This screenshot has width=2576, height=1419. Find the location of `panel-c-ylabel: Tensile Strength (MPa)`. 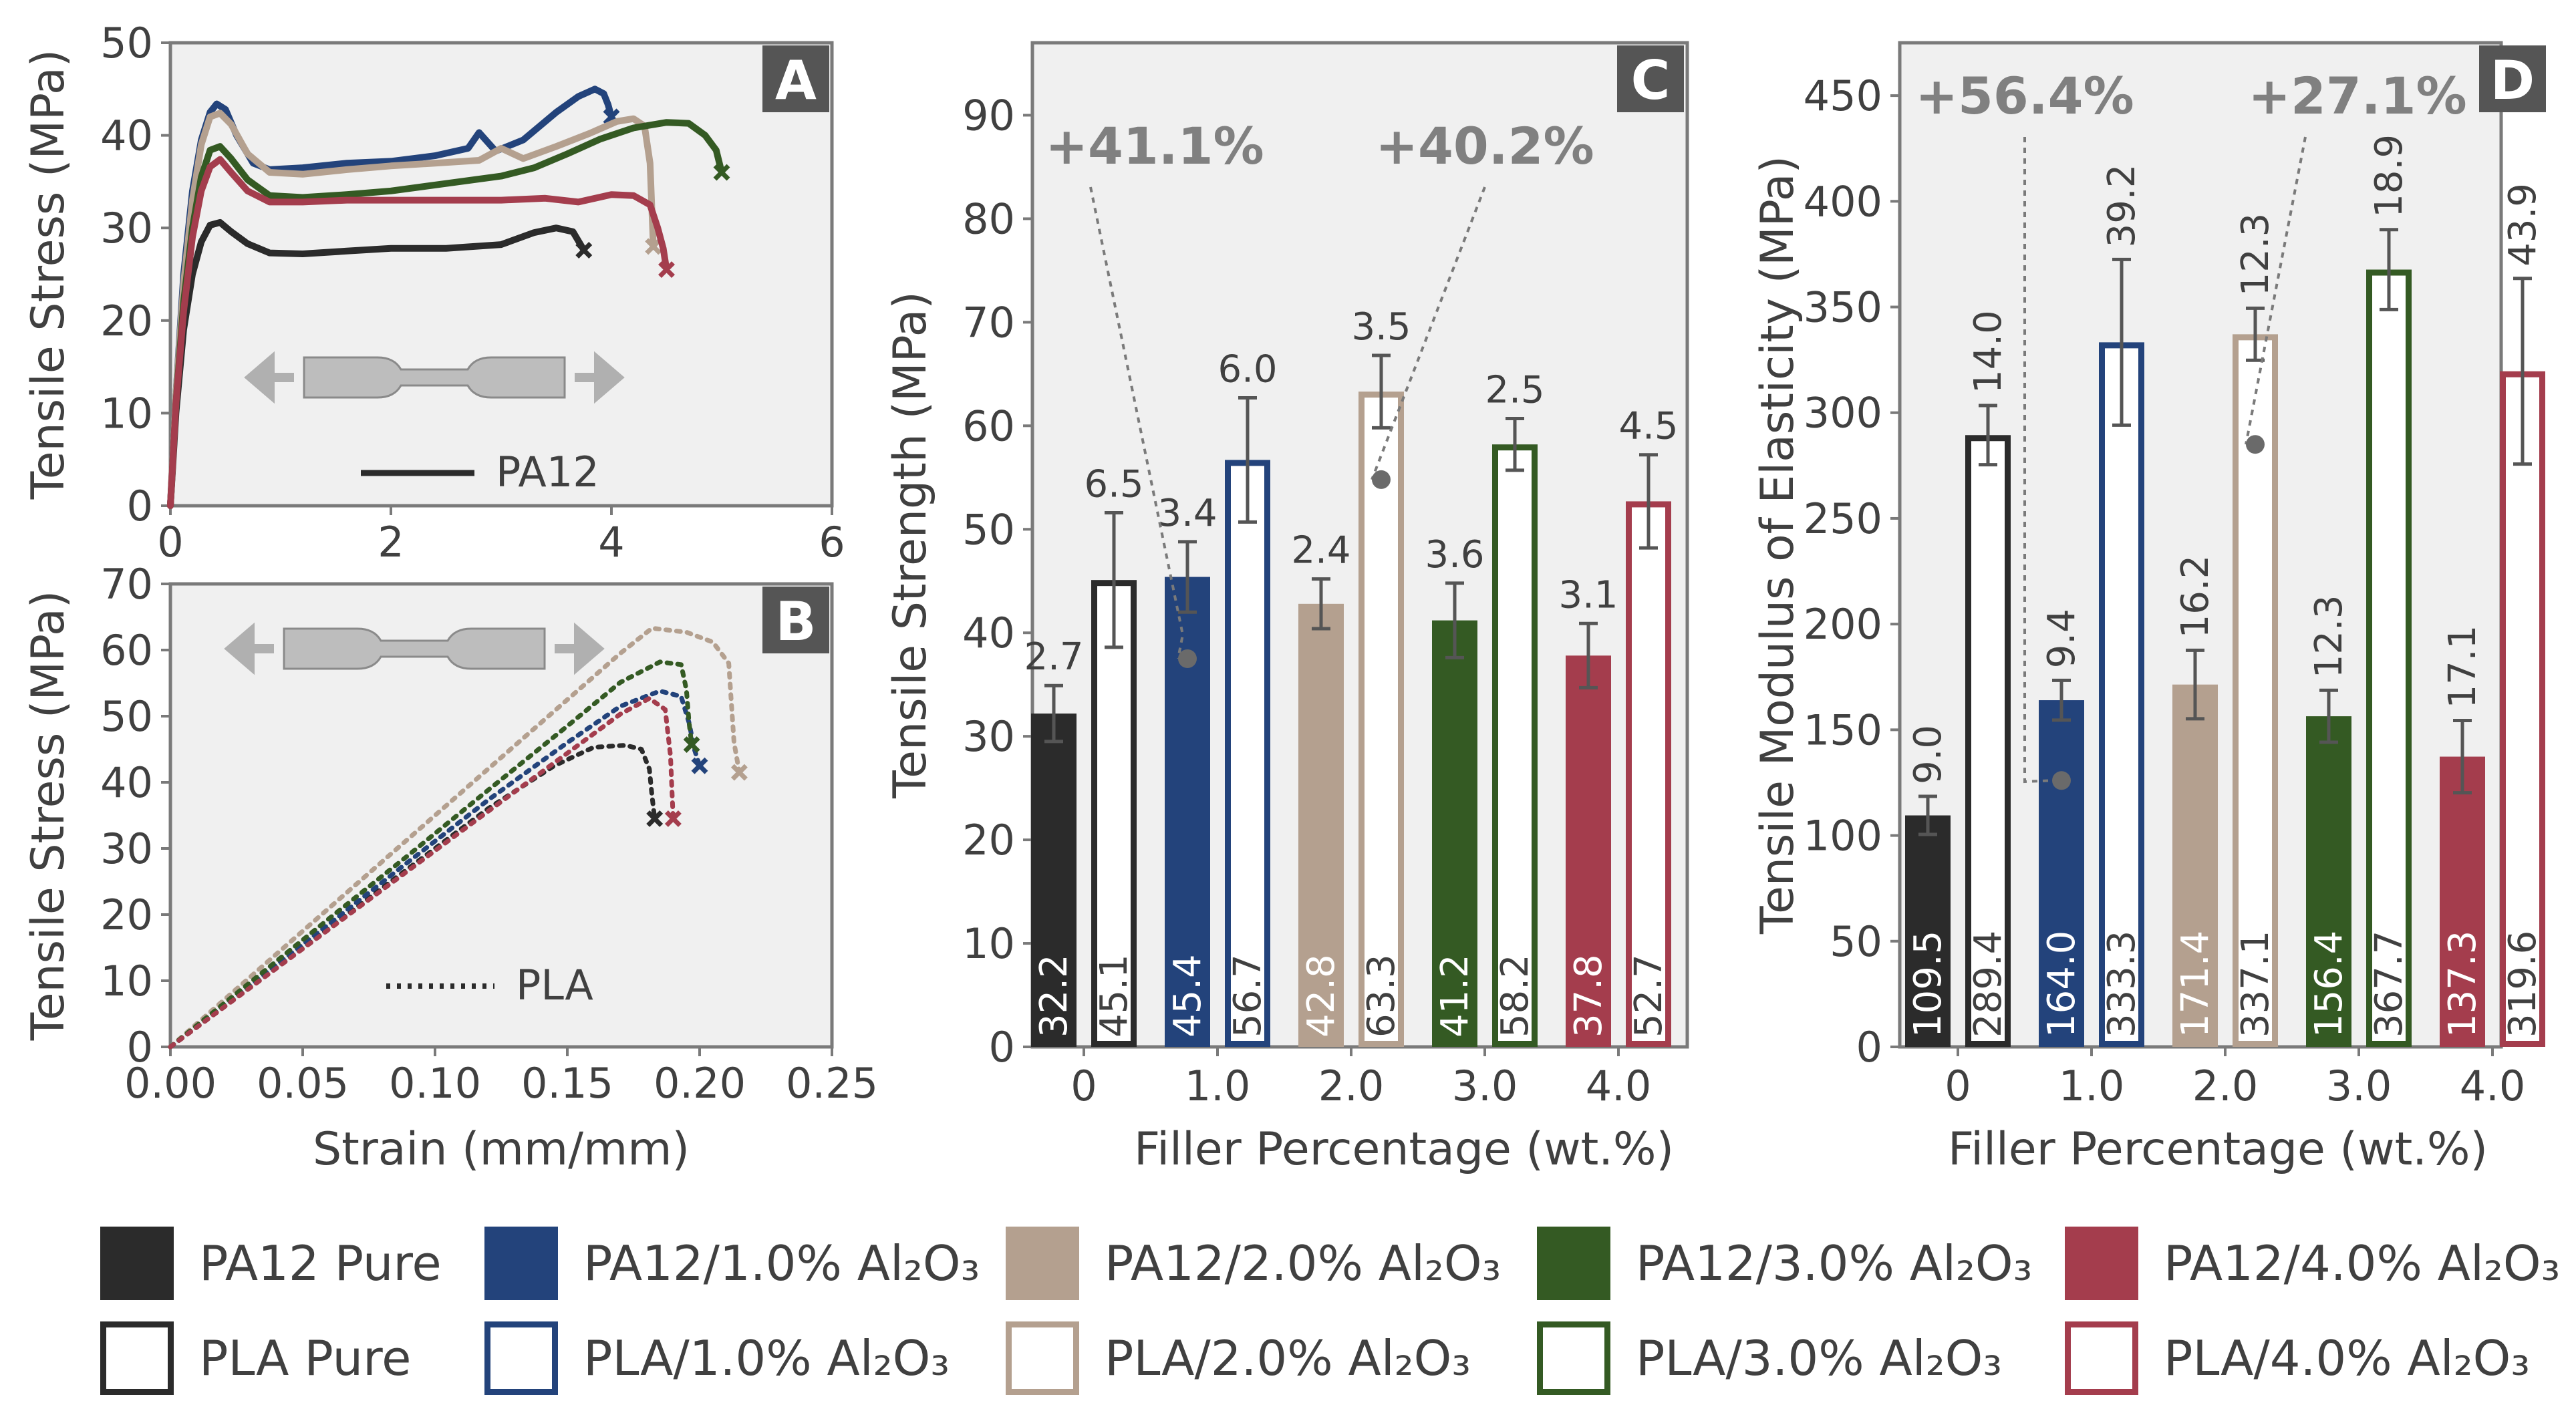

panel-c-ylabel: Tensile Strength (MPa) is located at coordinates (910, 545).